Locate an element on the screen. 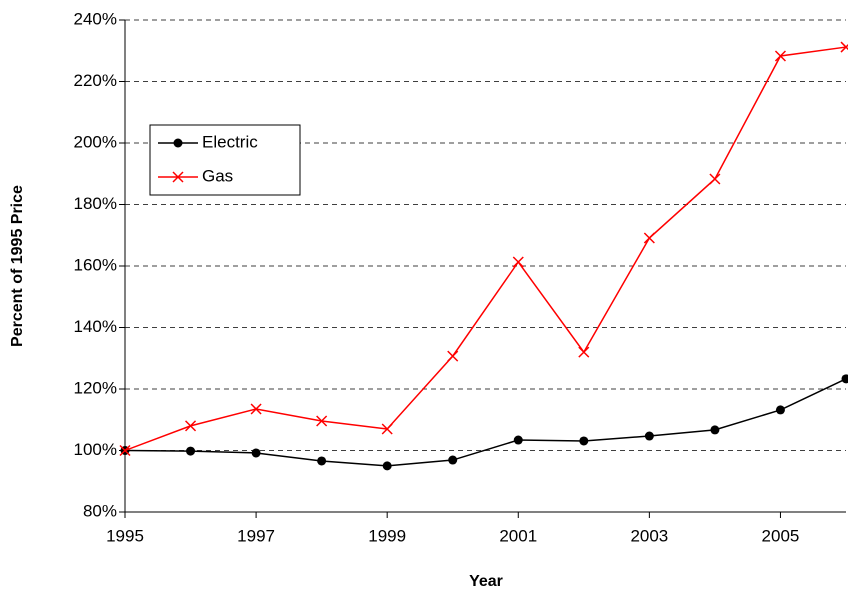 The height and width of the screenshot is (597, 848). y-axis-title: Percent of 1995 Price is located at coordinates (17, 266).